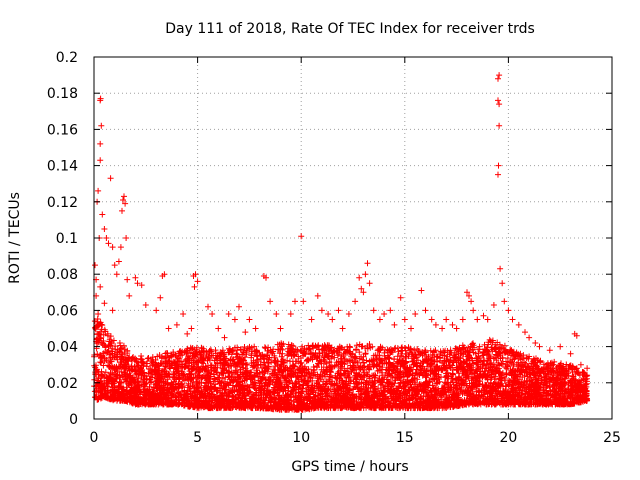 The width and height of the screenshot is (640, 480). What do you see at coordinates (197, 438) in the screenshot?
I see `x-tick-label: 5` at bounding box center [197, 438].